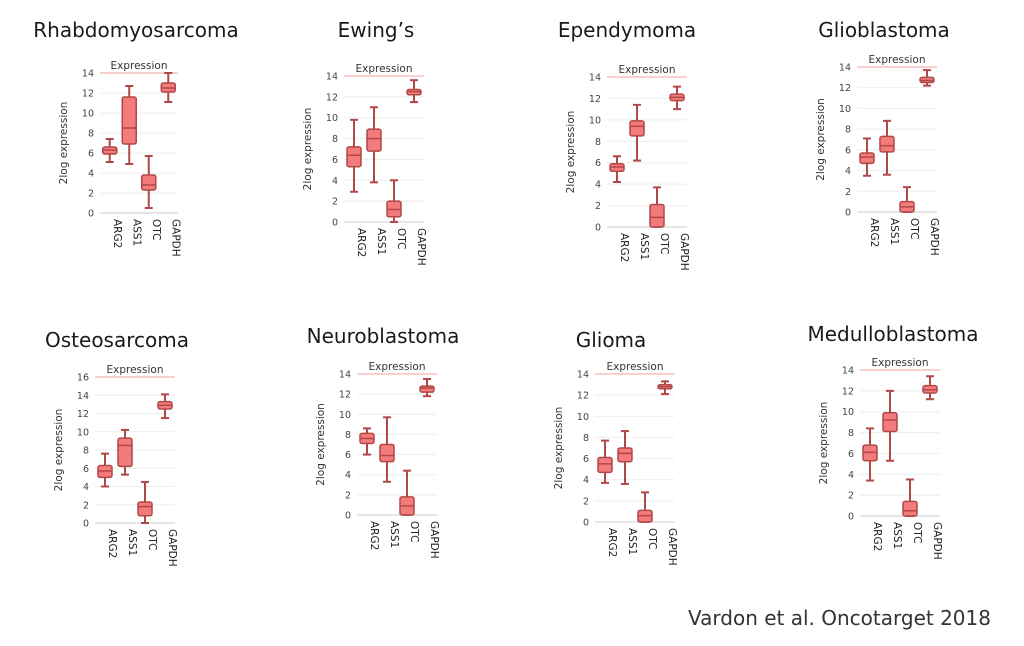 This screenshot has width=1024, height=646. What do you see at coordinates (117, 340) in the screenshot?
I see `panel-title: Osteosarcoma` at bounding box center [117, 340].